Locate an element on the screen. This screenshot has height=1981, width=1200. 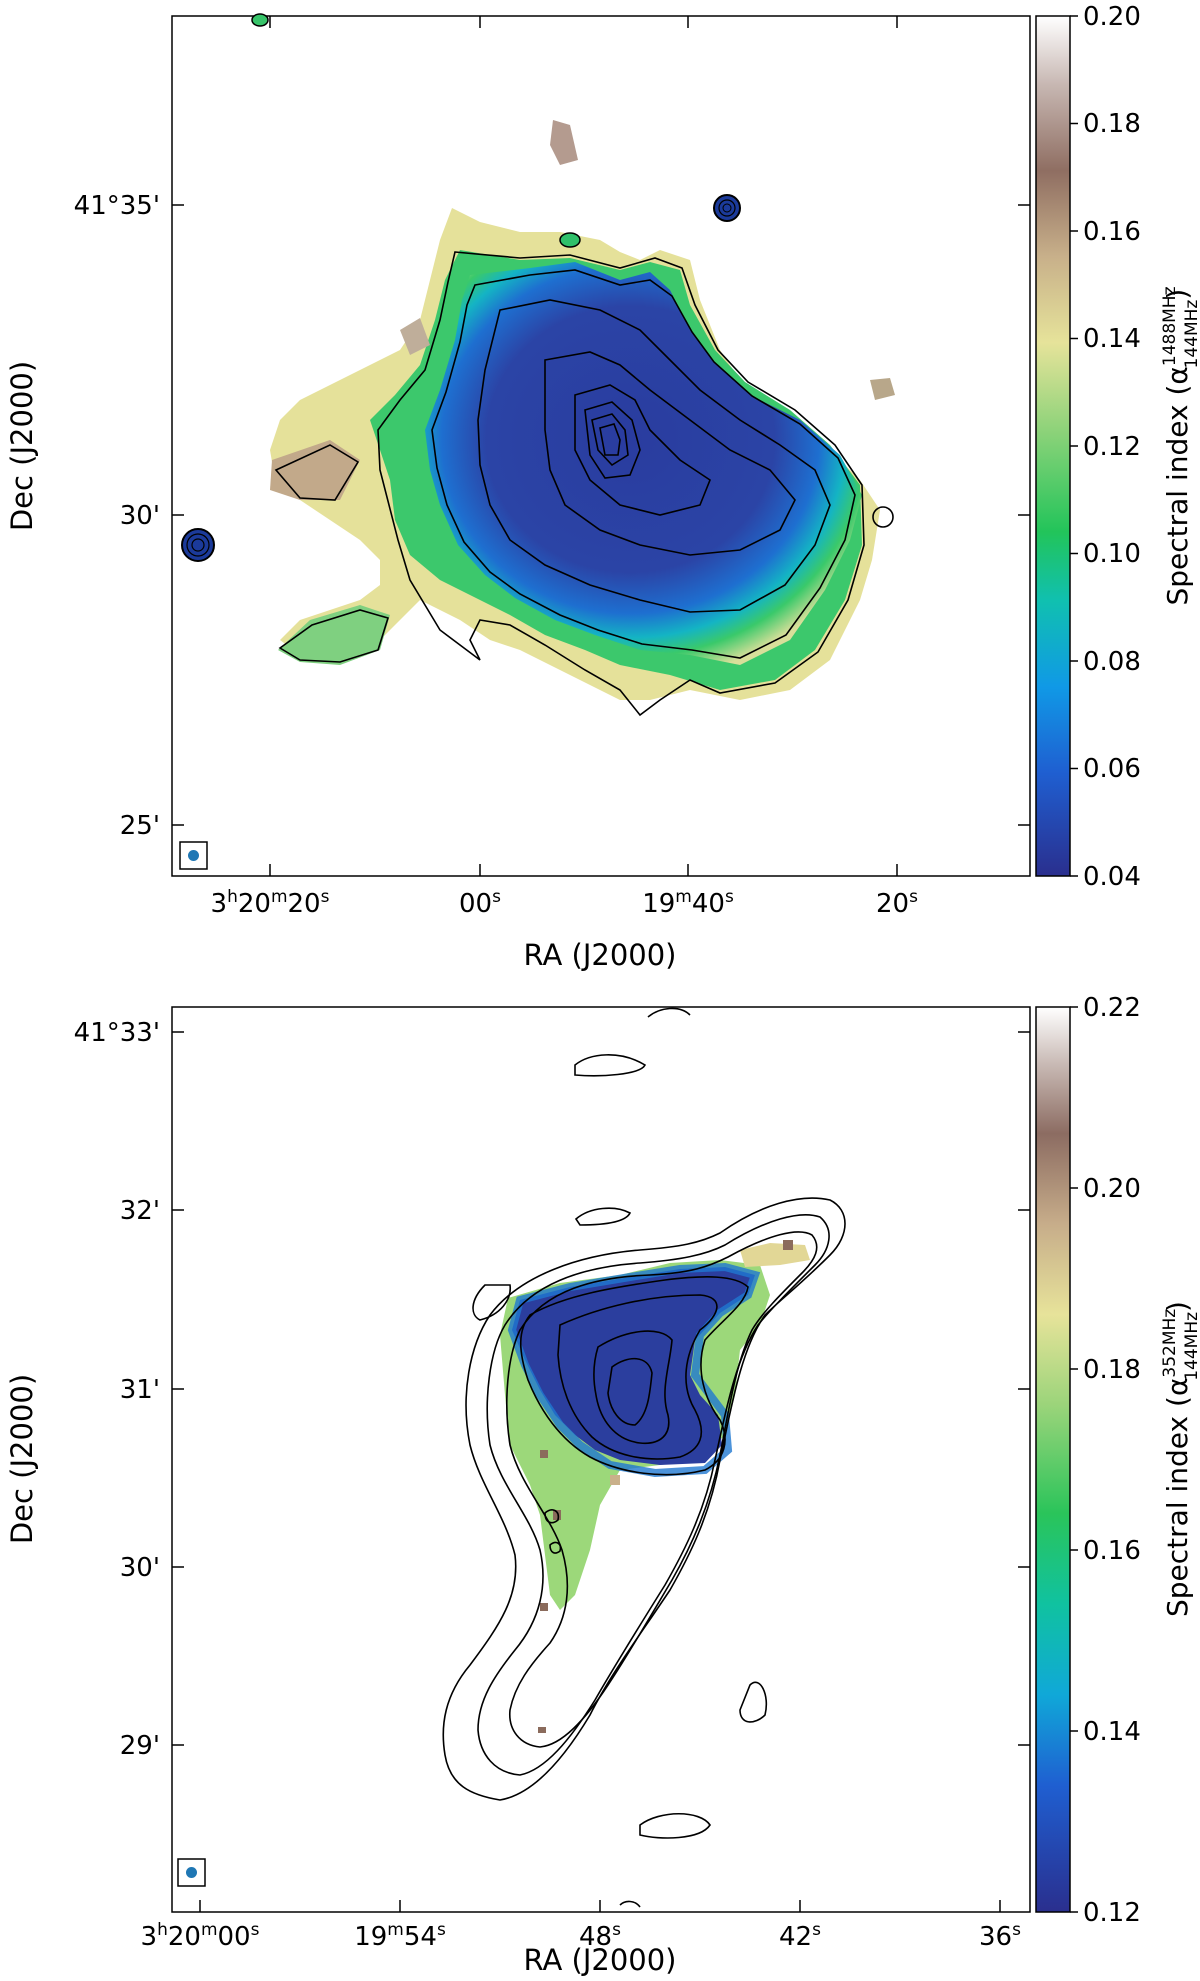
emission-patch-topleft is located at coordinates (415, 336).